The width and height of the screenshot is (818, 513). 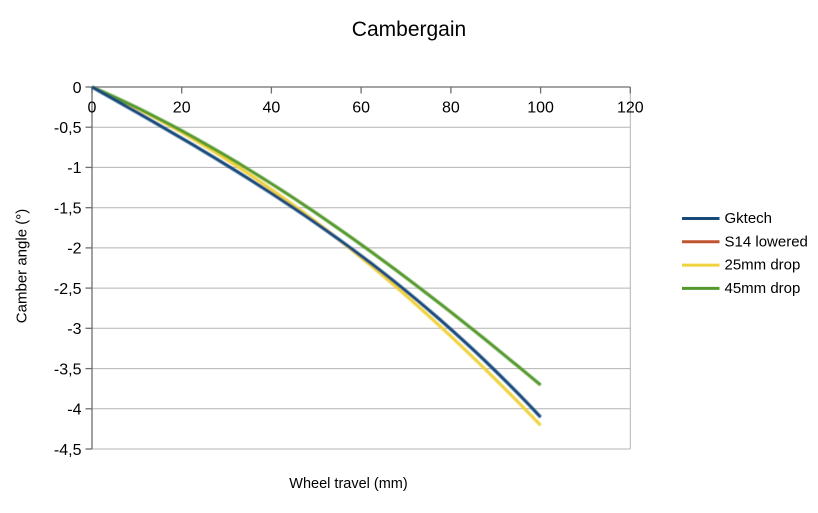 What do you see at coordinates (361, 108) in the screenshot?
I see `svg-text: 60` at bounding box center [361, 108].